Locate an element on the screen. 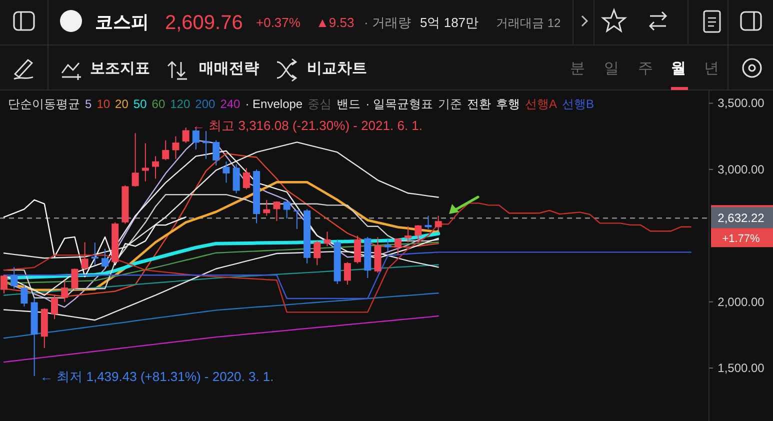 Image resolution: width=773 pixels, height=421 pixels. text: 5억 187만 is located at coordinates (449, 22).